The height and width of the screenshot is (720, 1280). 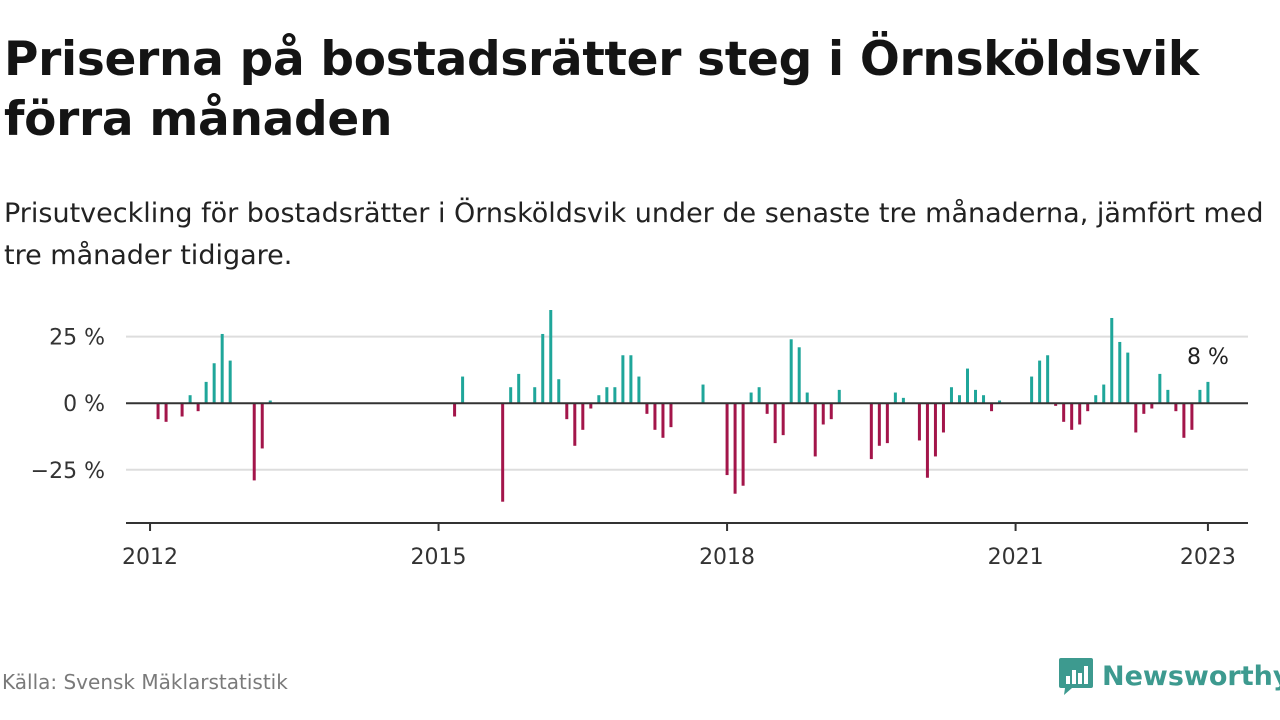 What do you see at coordinates (727, 557) in the screenshot?
I see `x-tick-label: 2018` at bounding box center [727, 557].